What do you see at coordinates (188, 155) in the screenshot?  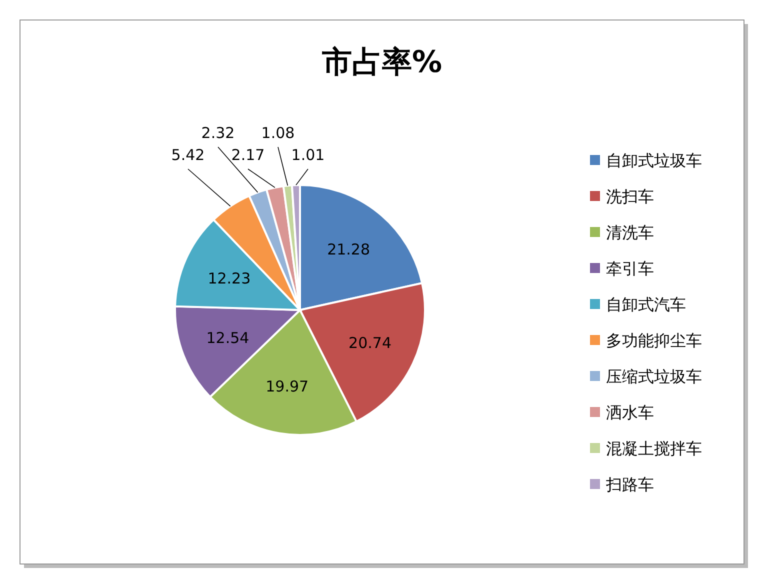 I see `data-label: 5.42` at bounding box center [188, 155].